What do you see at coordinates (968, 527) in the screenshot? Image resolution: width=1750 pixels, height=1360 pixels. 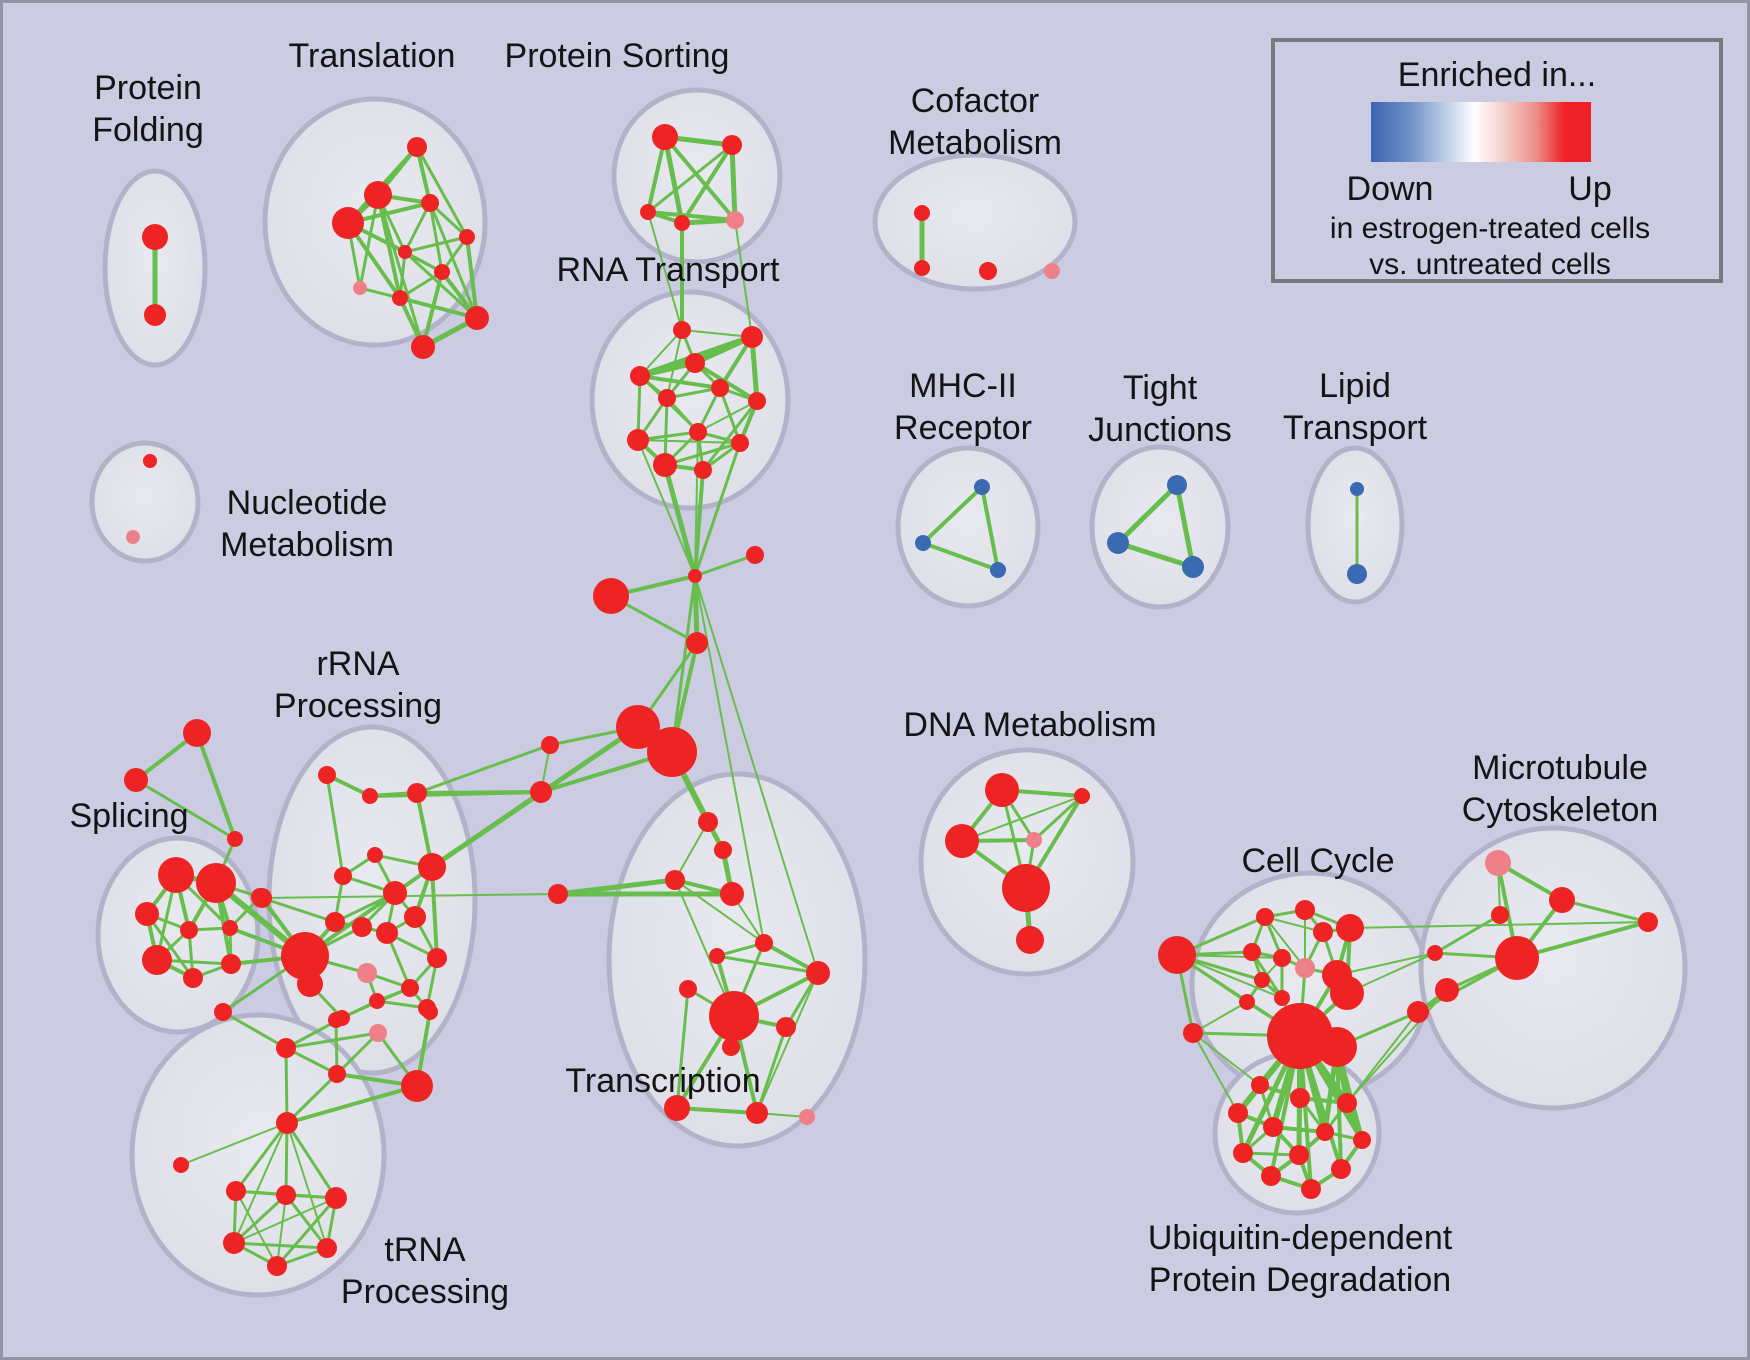 I see `cluster-ellipse-mhc-ii-receptor` at bounding box center [968, 527].